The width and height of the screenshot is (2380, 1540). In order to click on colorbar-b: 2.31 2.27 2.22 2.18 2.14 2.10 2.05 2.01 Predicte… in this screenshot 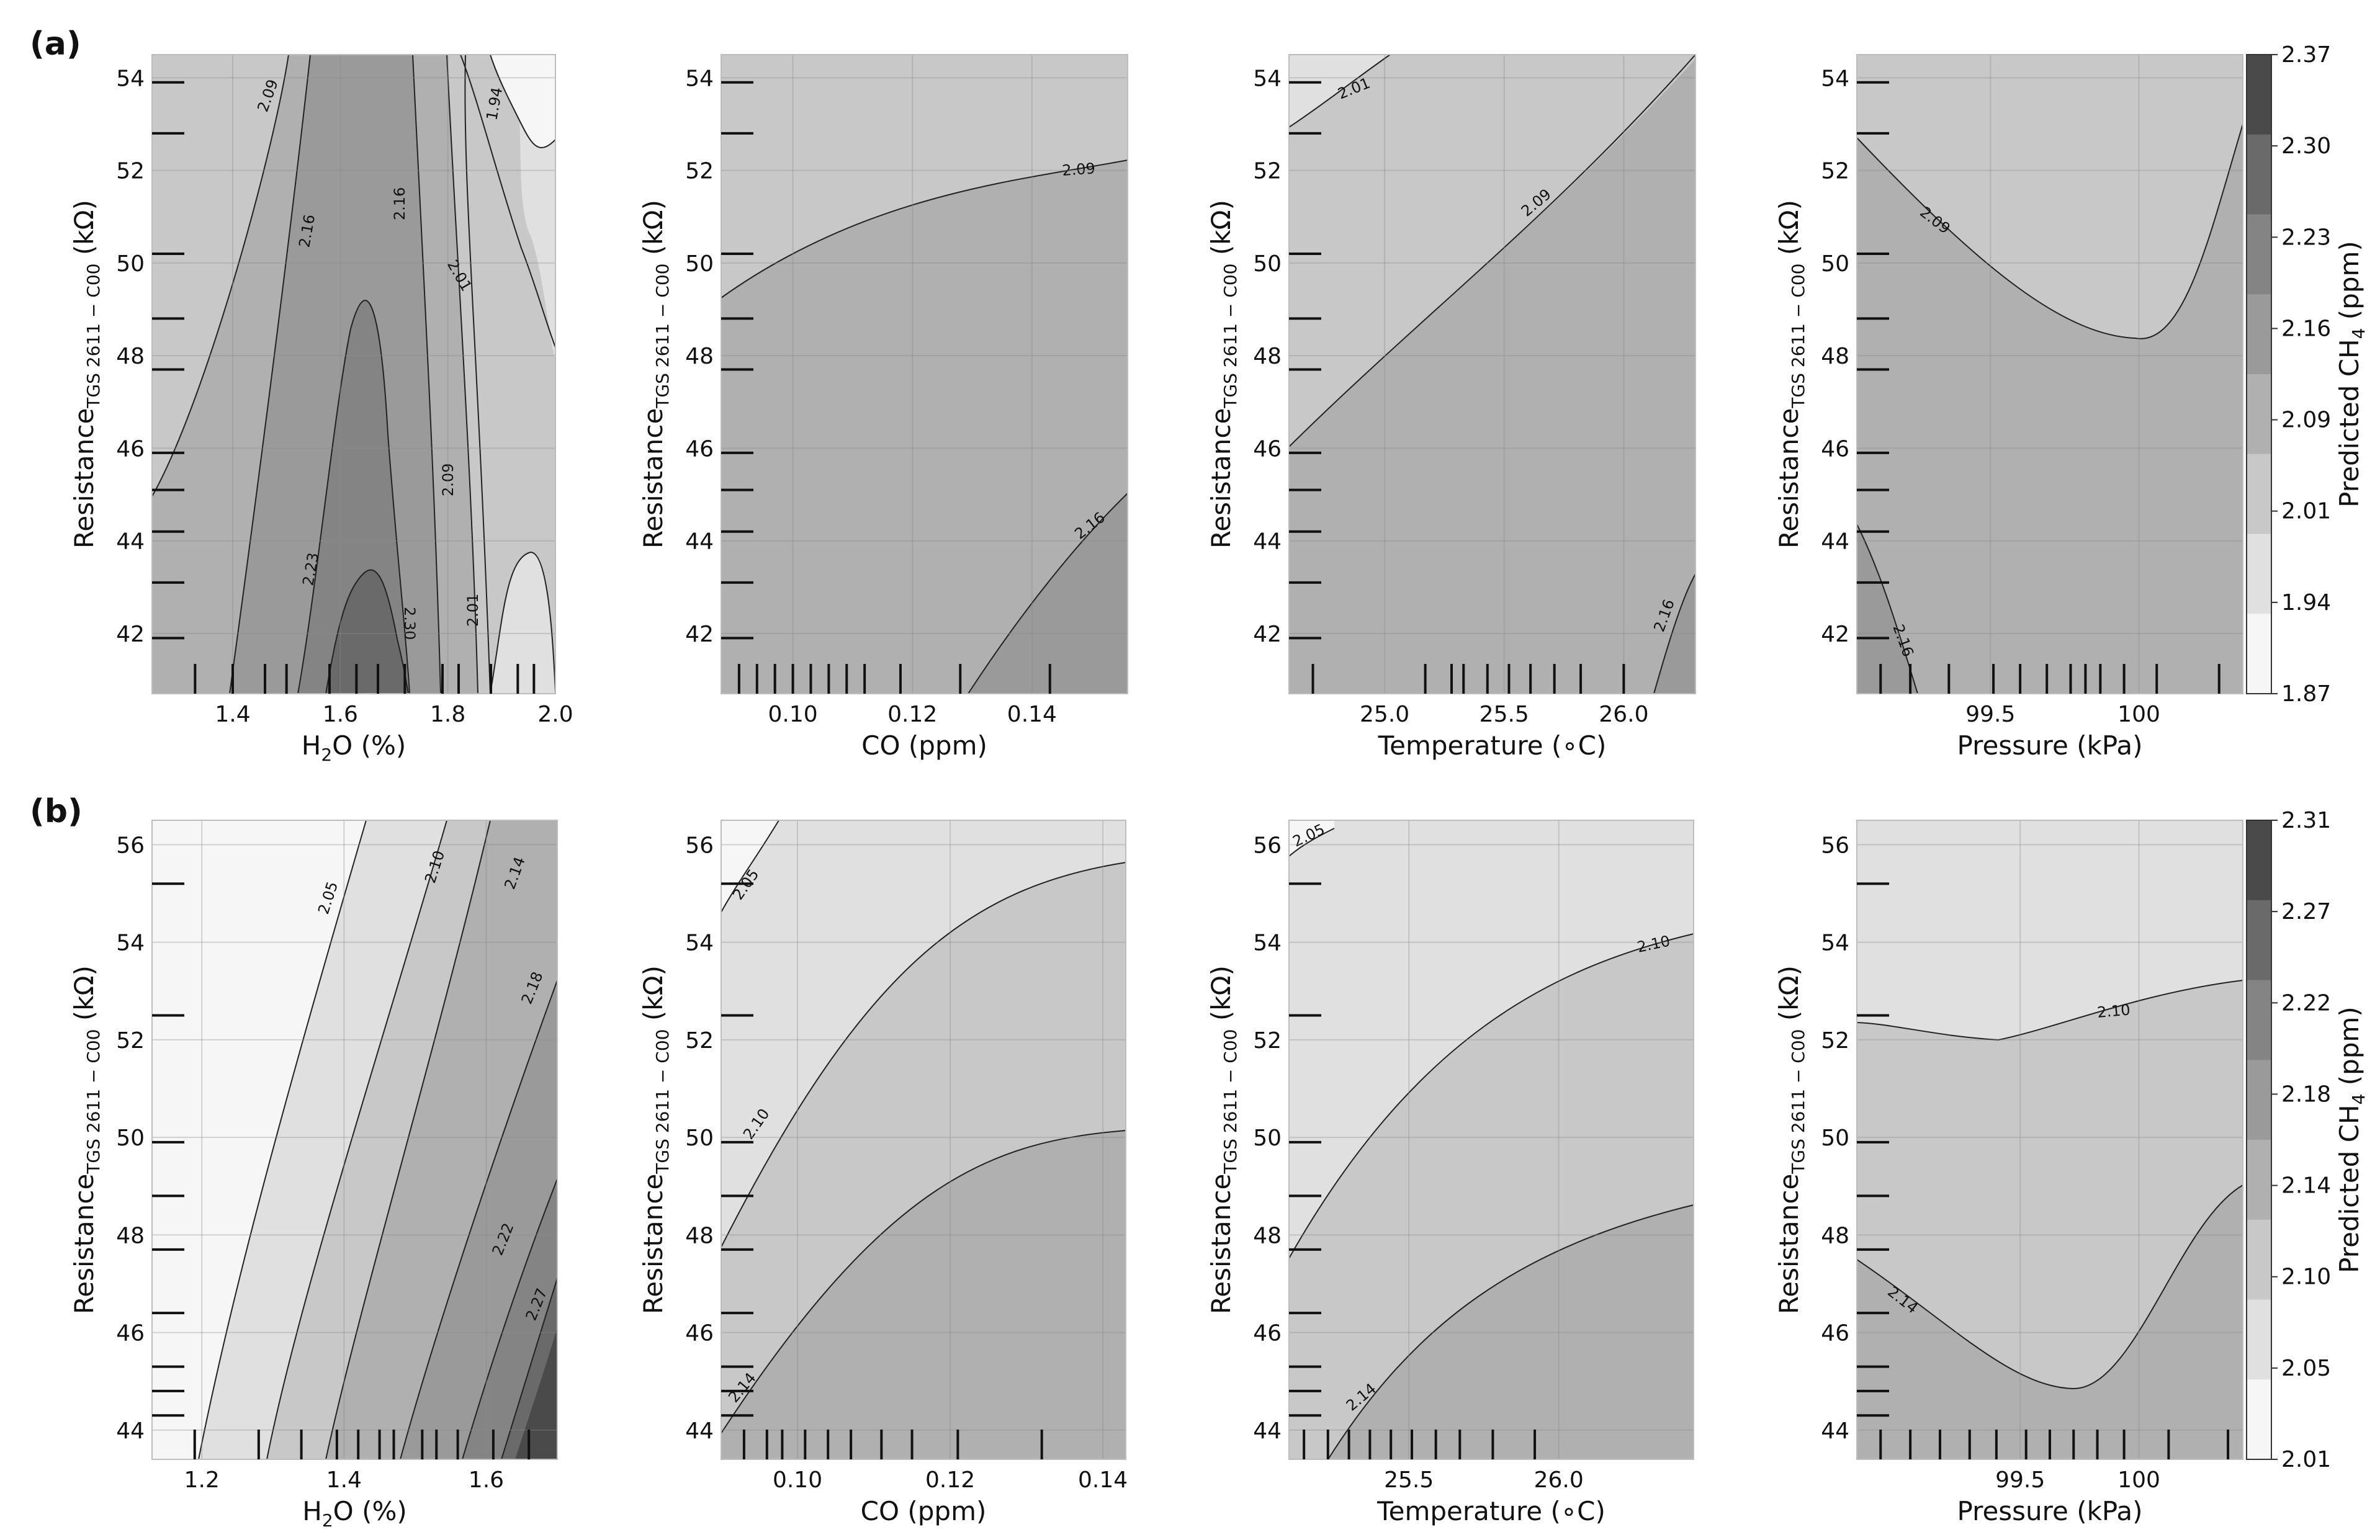, I will do `click(2307, 1140)`.